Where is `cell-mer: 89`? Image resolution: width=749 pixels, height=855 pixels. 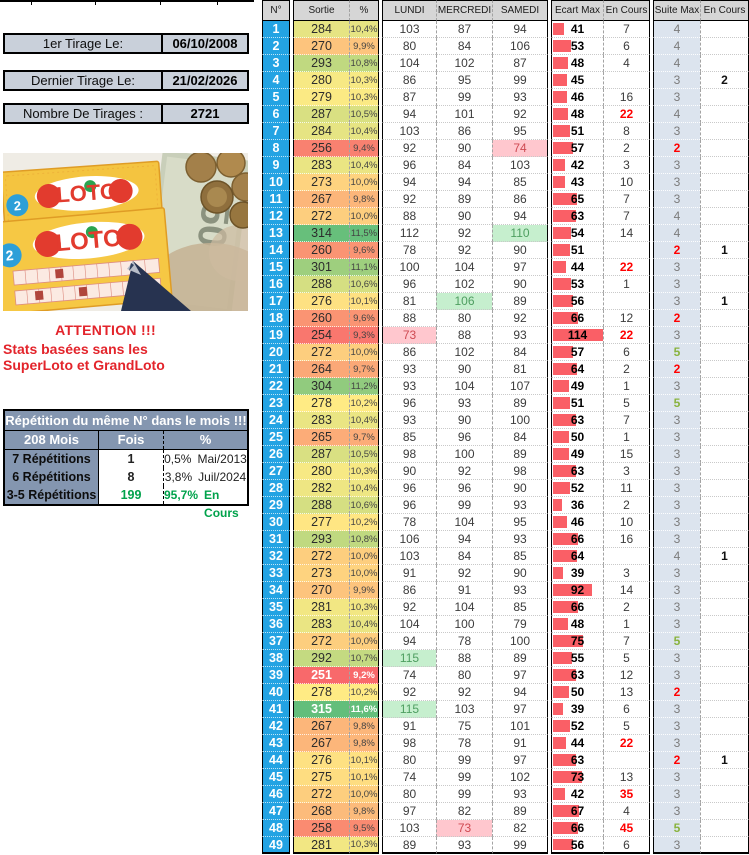
cell-mer: 89 is located at coordinates (464, 199).